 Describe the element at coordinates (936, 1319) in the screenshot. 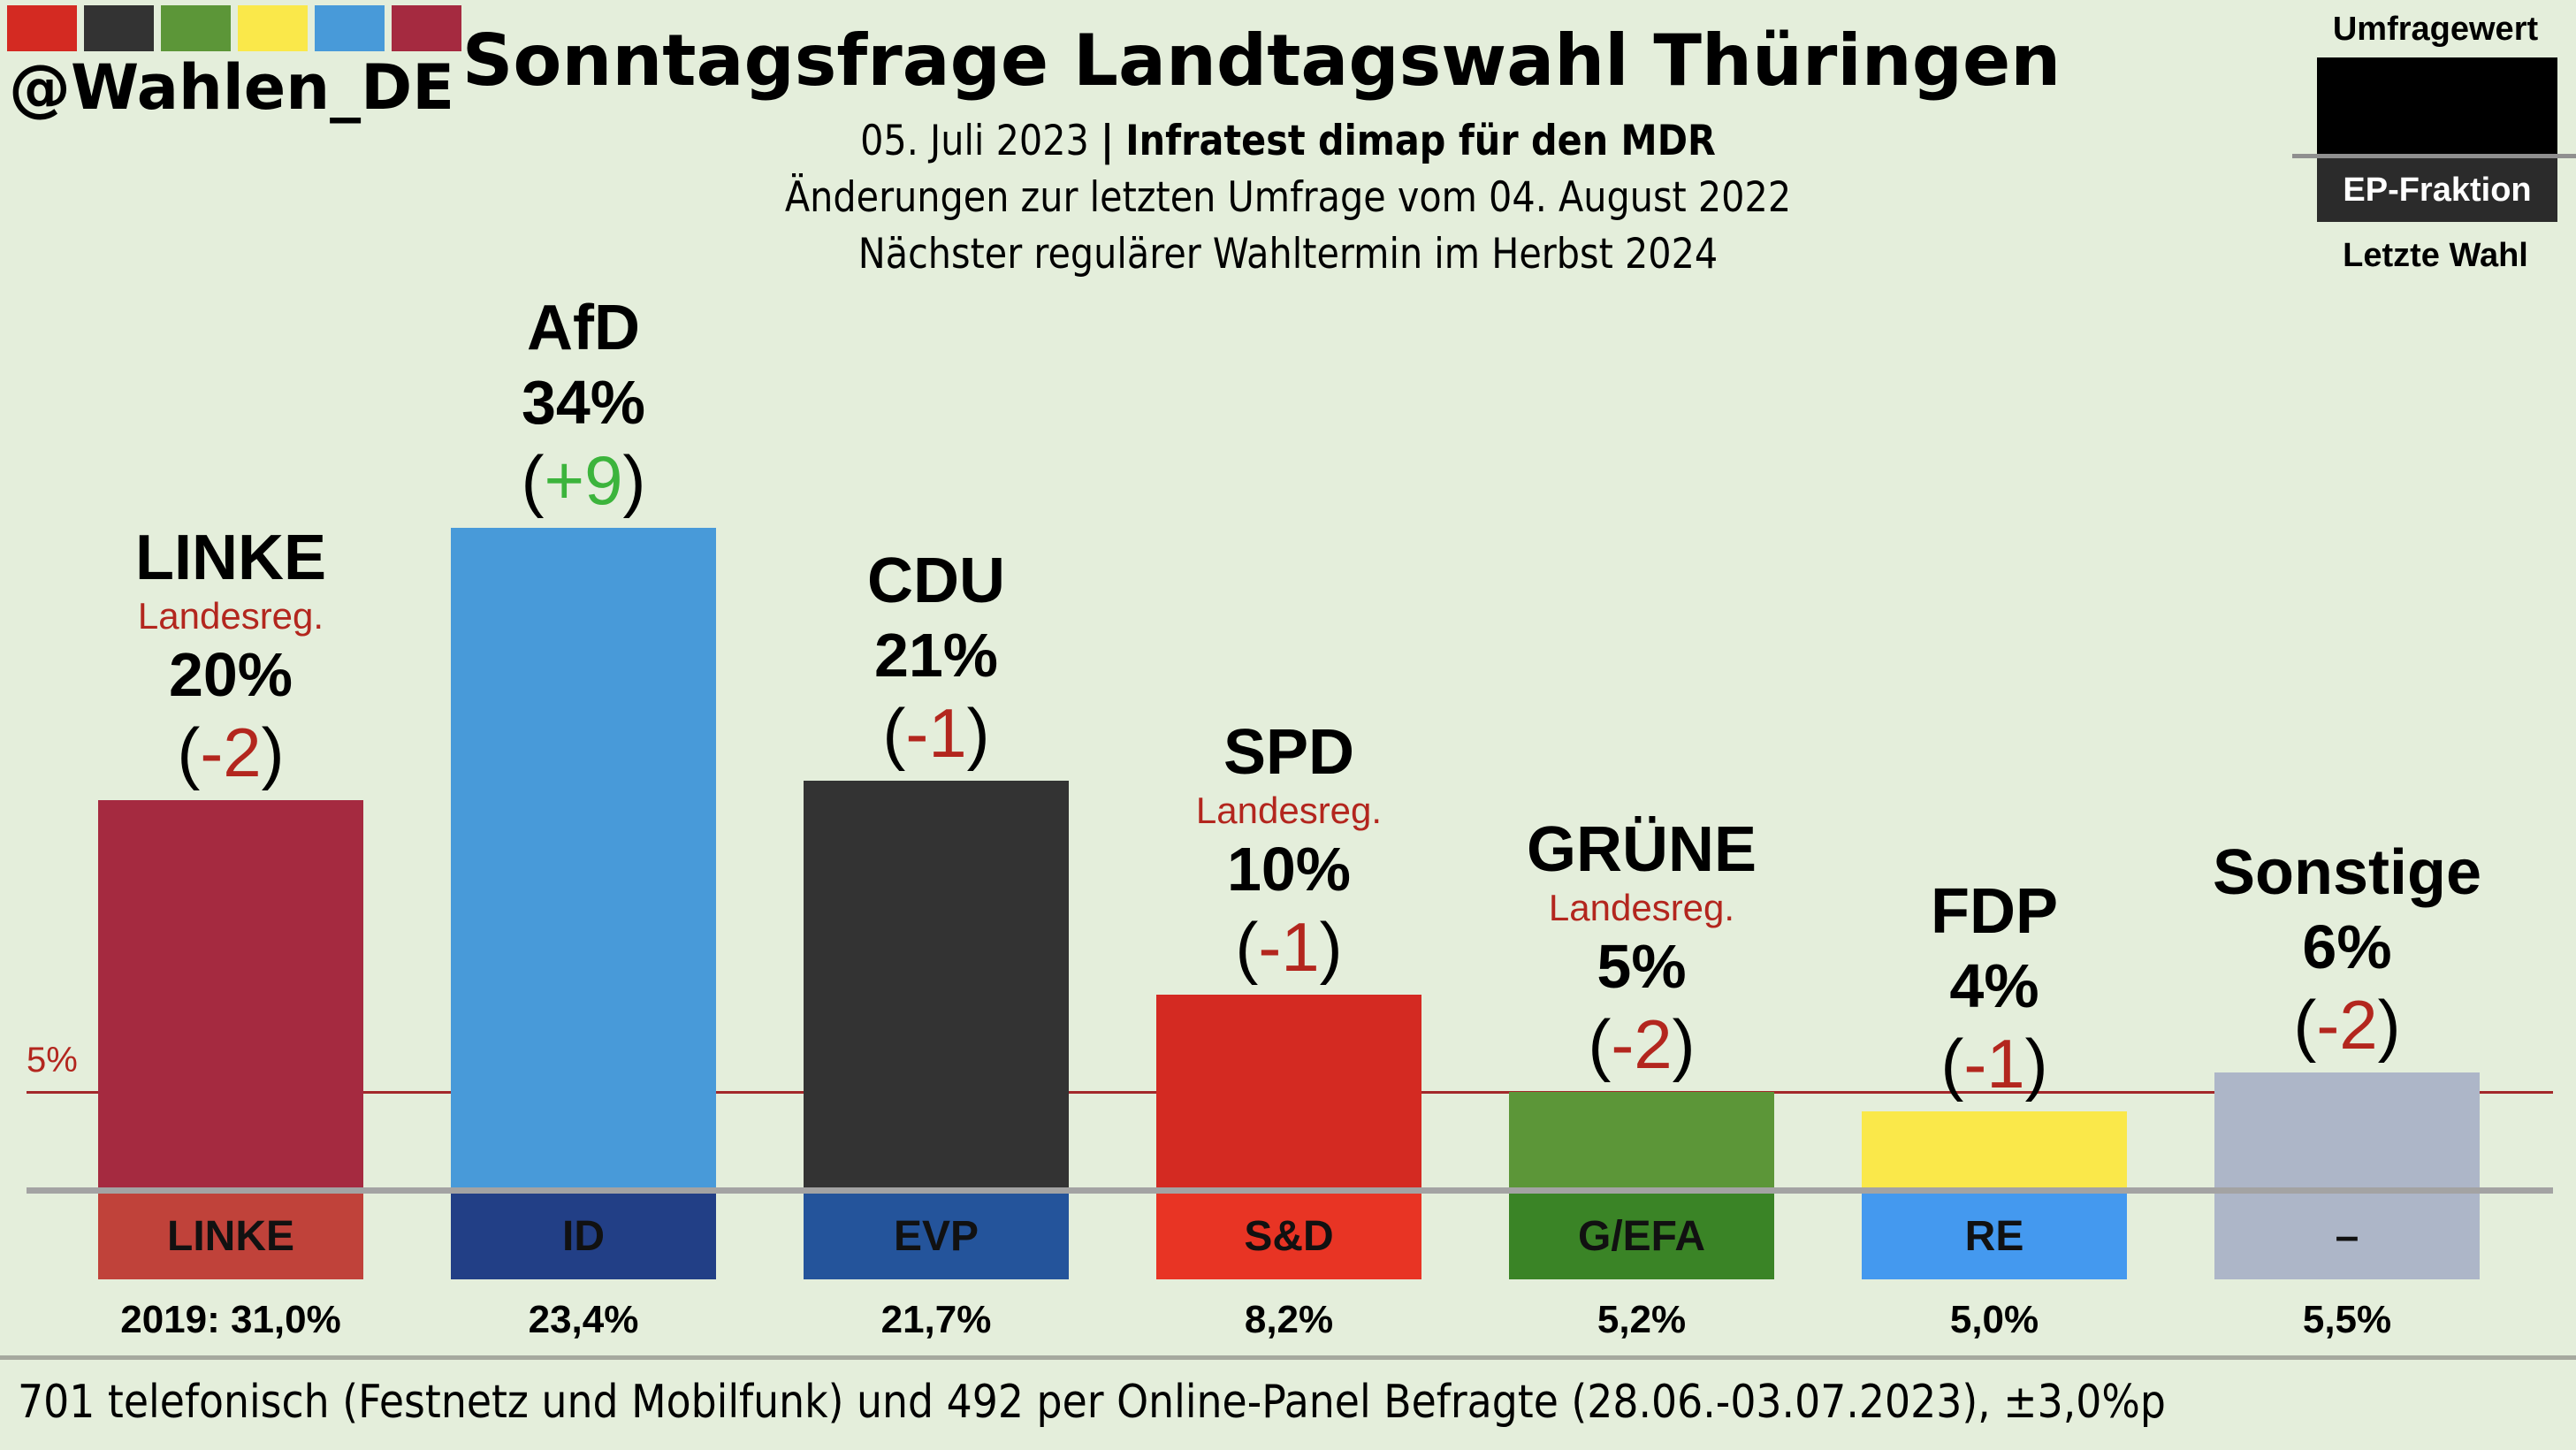

I see `last-election-value: 21,7%` at that location.